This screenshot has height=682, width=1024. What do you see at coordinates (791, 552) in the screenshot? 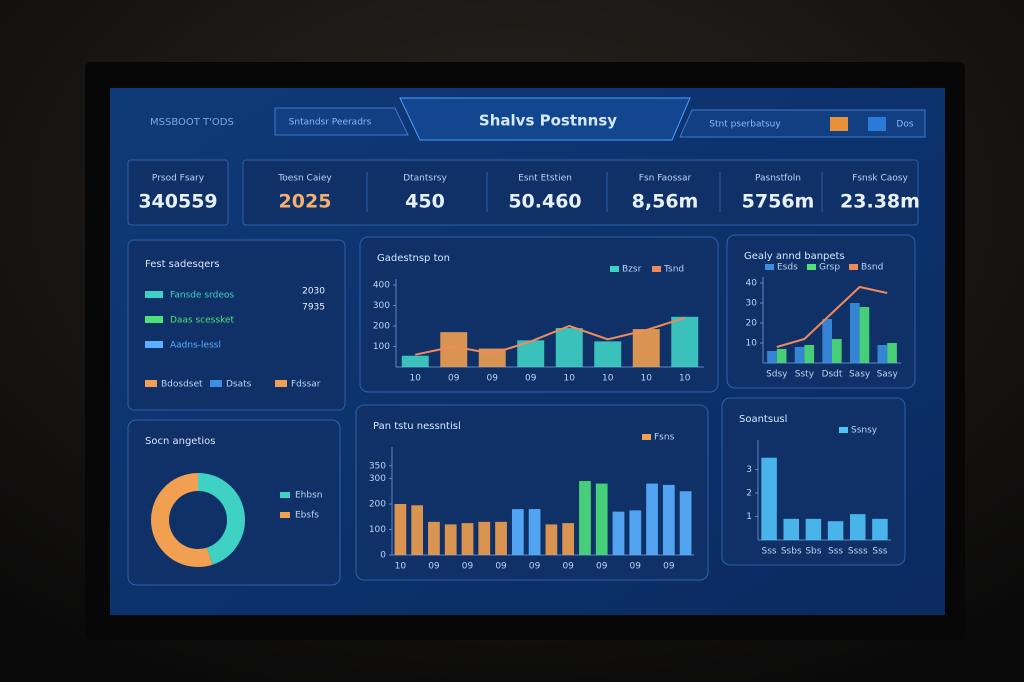
I see `x-tick-label: Ssbs` at bounding box center [791, 552].